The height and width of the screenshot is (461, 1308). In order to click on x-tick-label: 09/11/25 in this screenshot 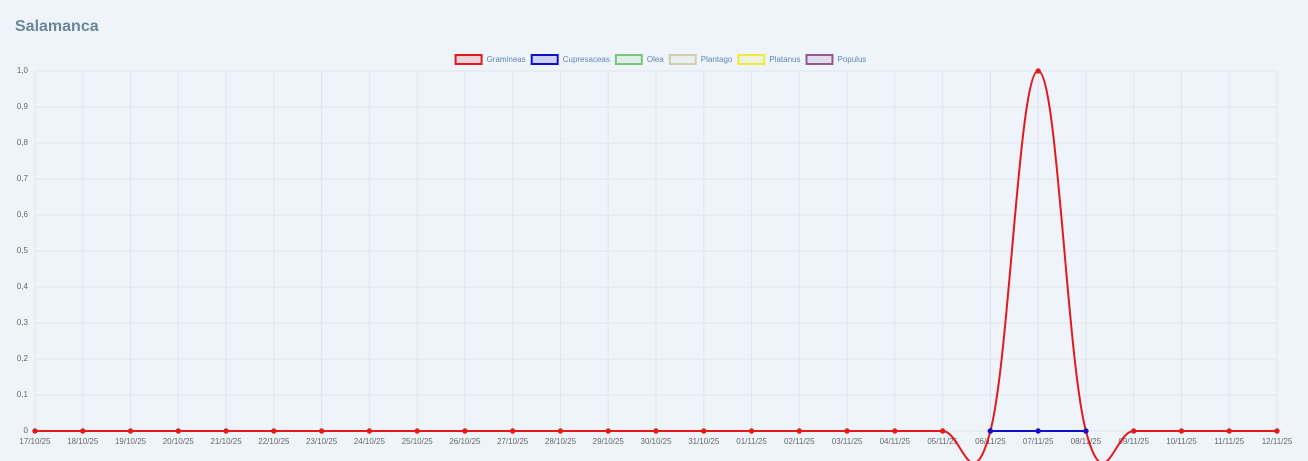, I will do `click(1133, 441)`.